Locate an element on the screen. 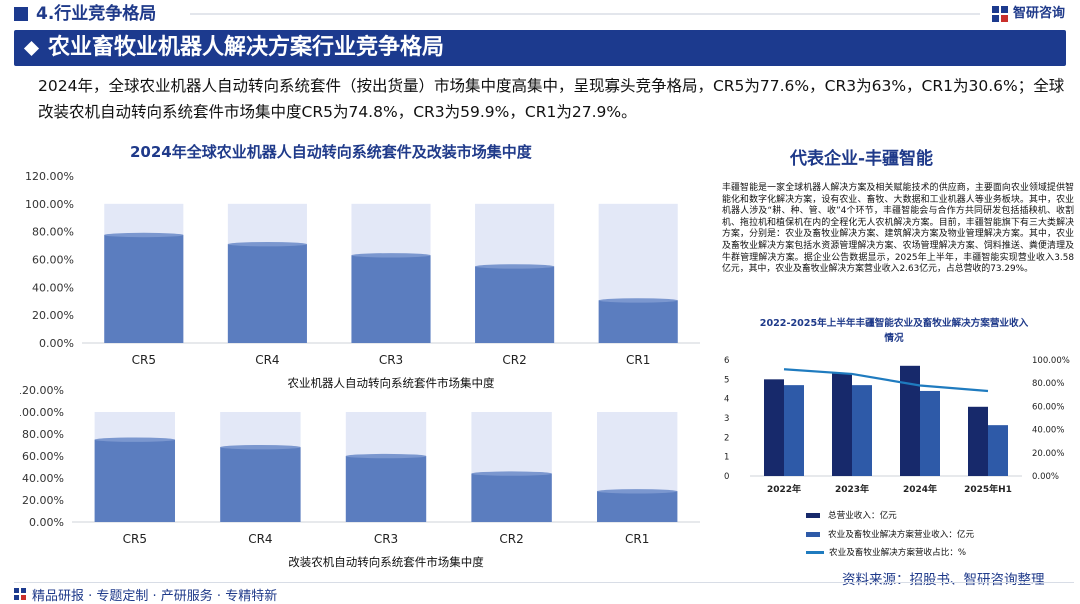 Image resolution: width=1080 pixels, height=604 pixels. y-right-tick-label: 100.00% is located at coordinates (1051, 361).